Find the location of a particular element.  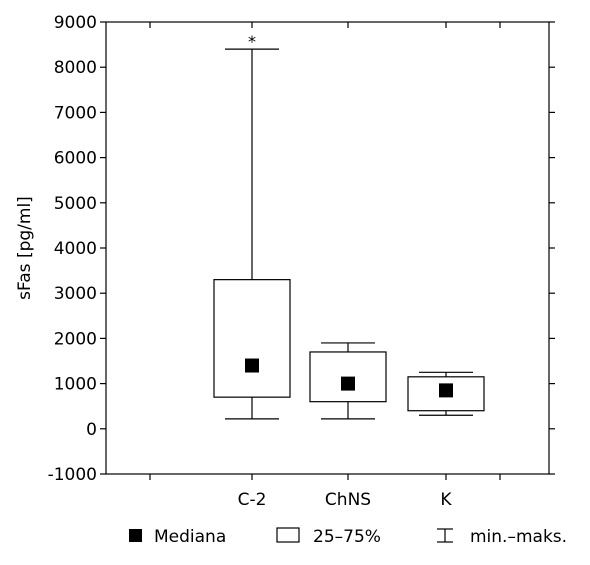

legend: Mediana 25–75% min.–maks. is located at coordinates (348, 537).